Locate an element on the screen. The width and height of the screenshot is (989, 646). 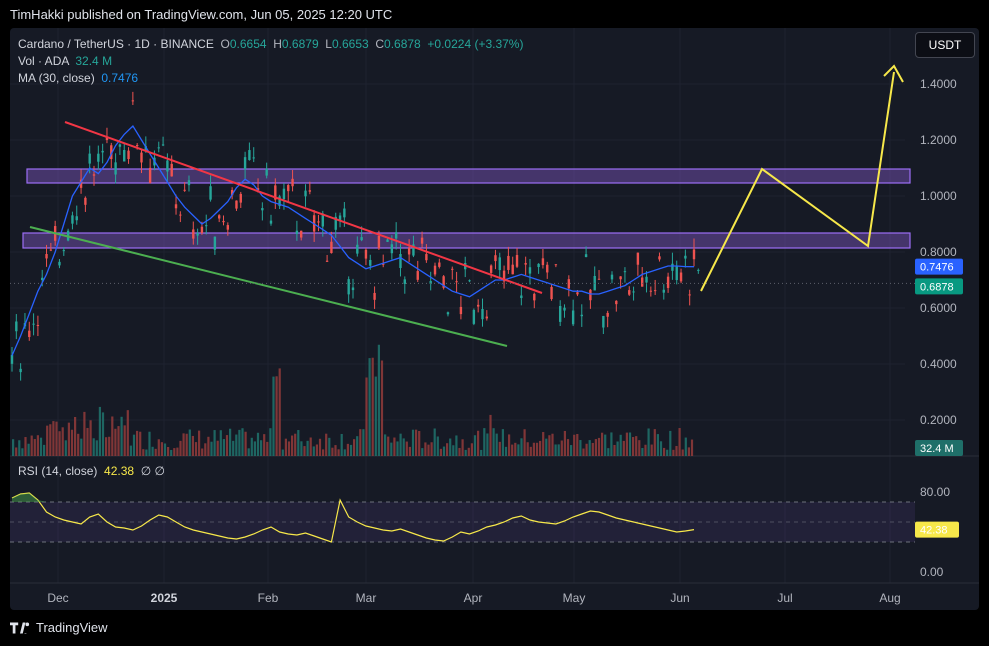
close-label: C is located at coordinates (380, 44).